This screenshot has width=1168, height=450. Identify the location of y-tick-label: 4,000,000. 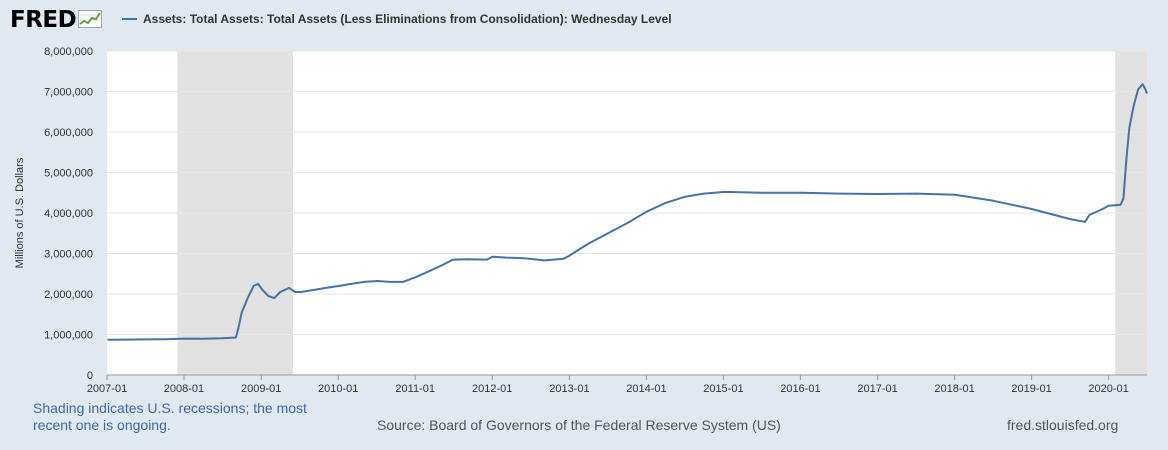
(68, 214).